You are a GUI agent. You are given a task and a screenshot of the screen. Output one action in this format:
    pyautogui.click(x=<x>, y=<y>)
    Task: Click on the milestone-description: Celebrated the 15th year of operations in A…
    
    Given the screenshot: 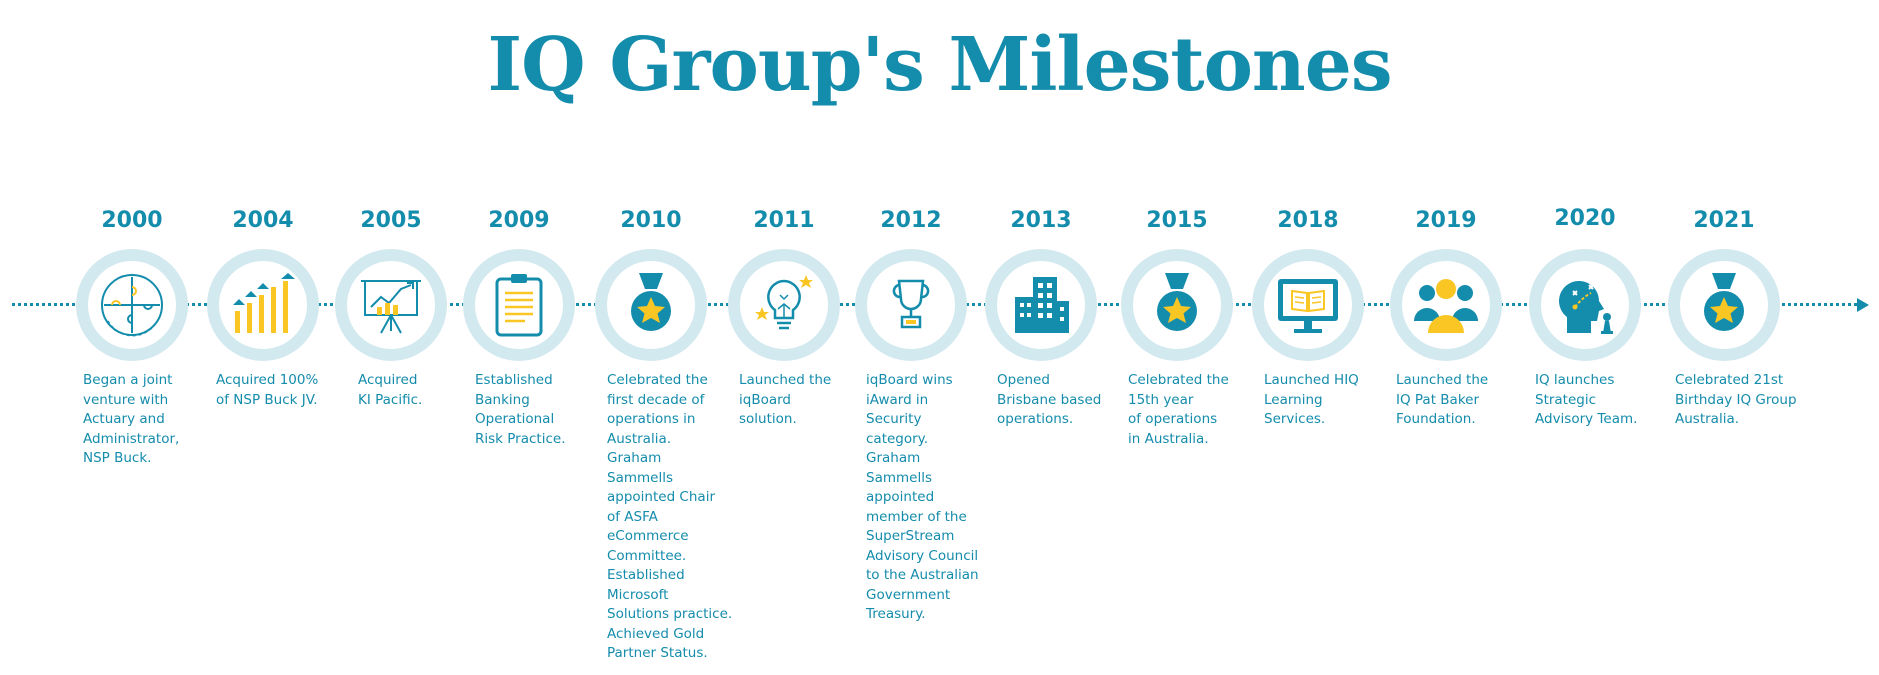 What is the action you would take?
    pyautogui.click(x=1190, y=410)
    